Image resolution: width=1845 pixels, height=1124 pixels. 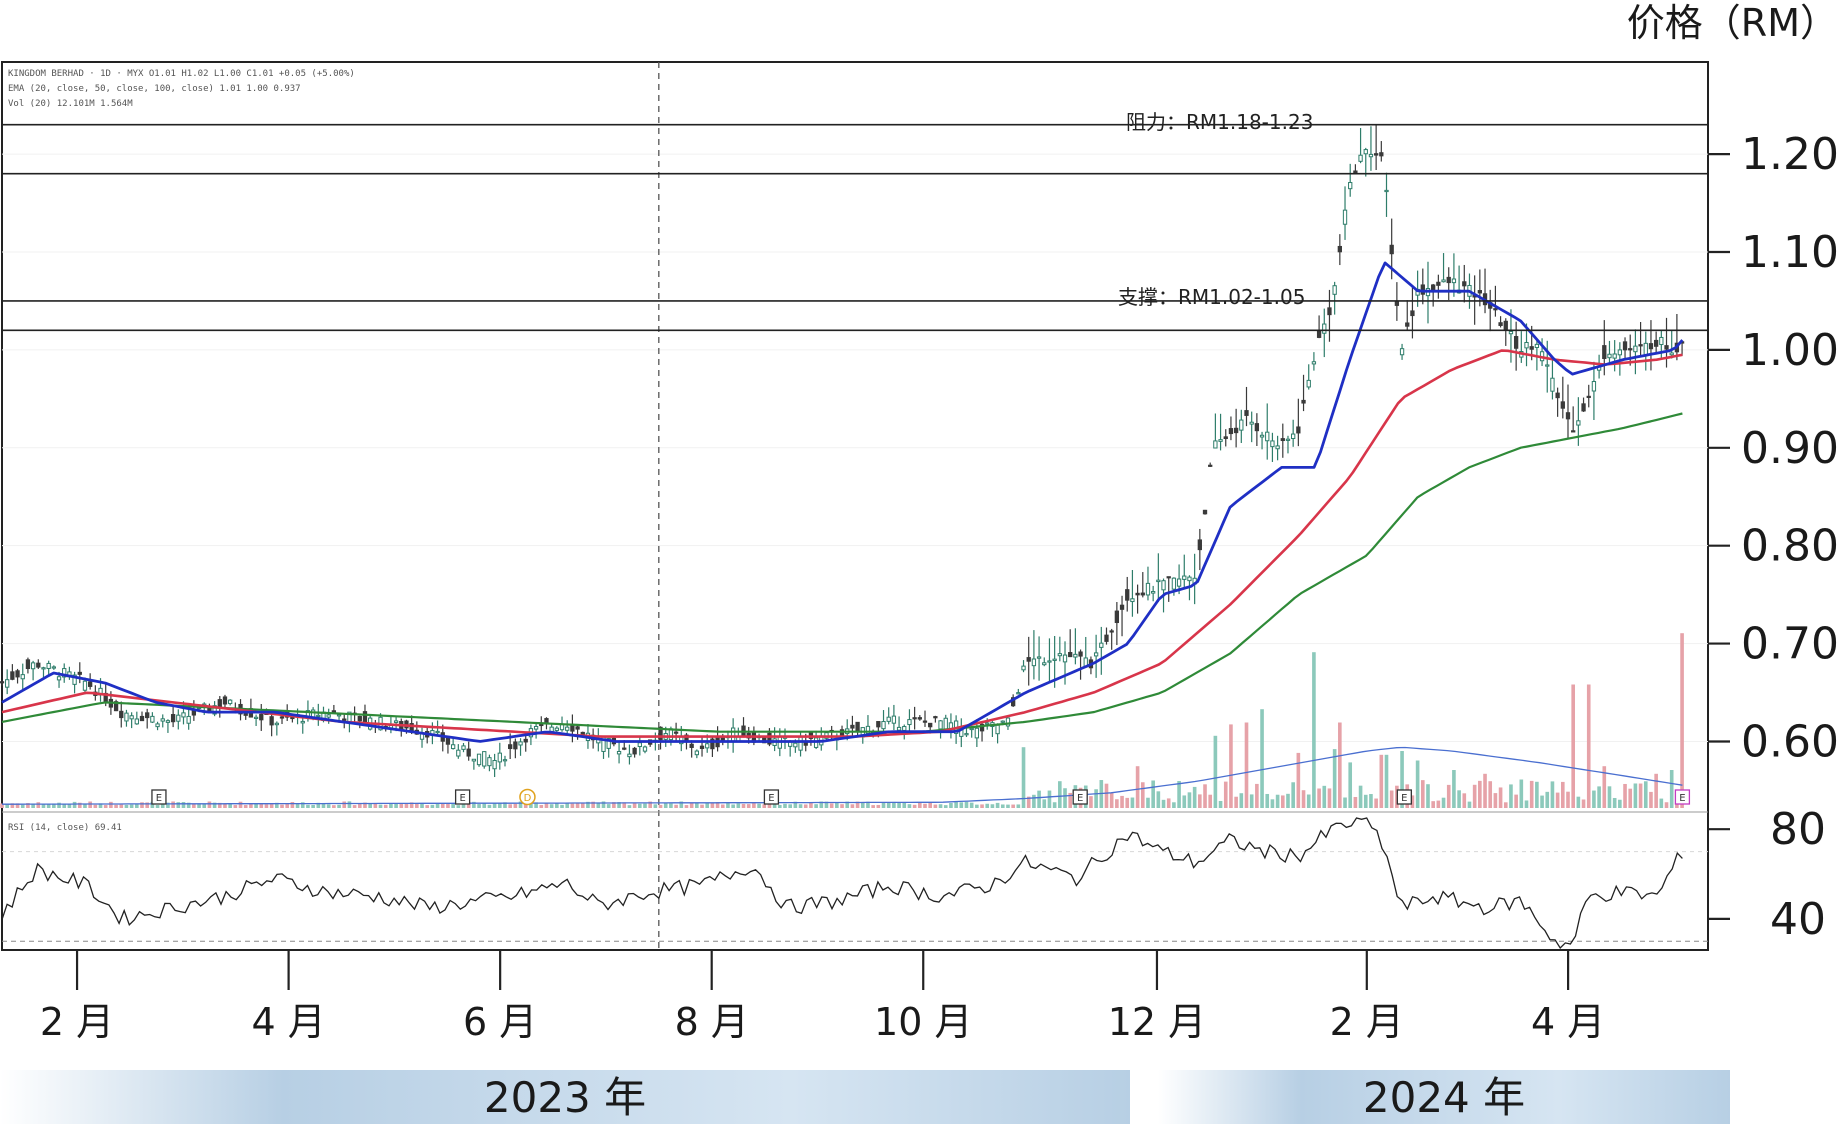 I want to click on volume-ma-path, so click(x=842, y=775).